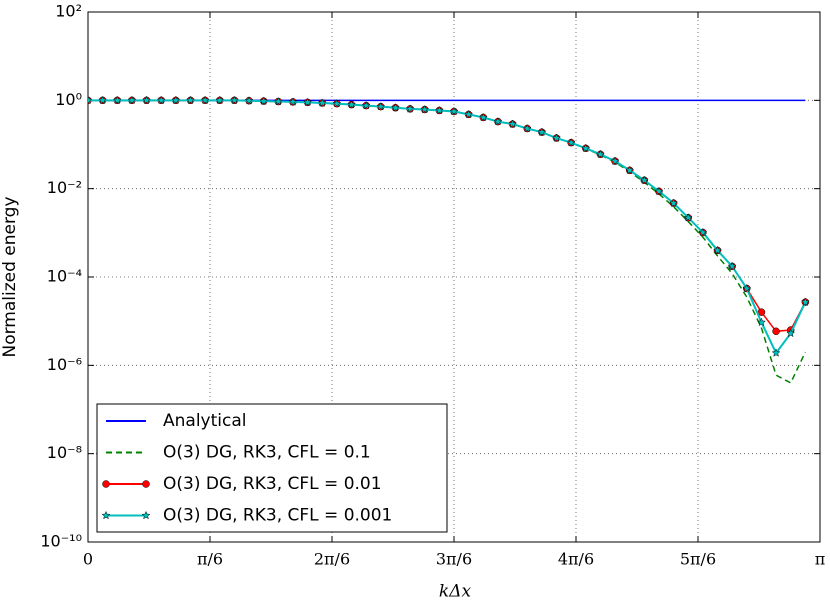 This screenshot has height=605, width=830. Describe the element at coordinates (210, 559) in the screenshot. I see `x-tick-label: π/6` at that location.